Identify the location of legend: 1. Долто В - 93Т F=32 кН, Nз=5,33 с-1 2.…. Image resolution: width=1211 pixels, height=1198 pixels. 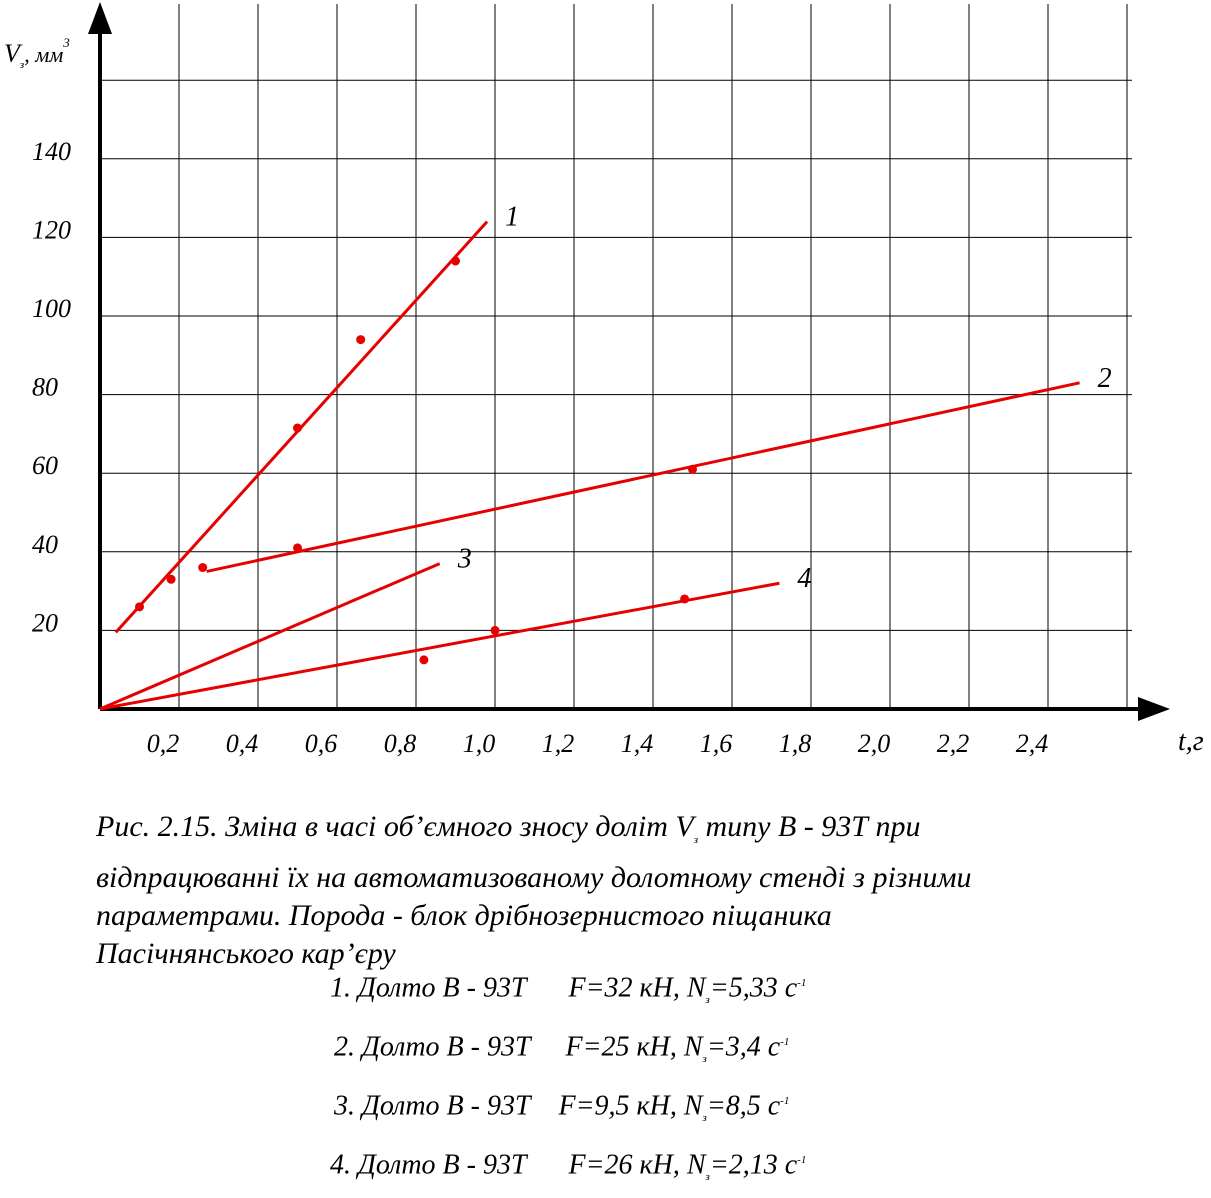
(568, 1080).